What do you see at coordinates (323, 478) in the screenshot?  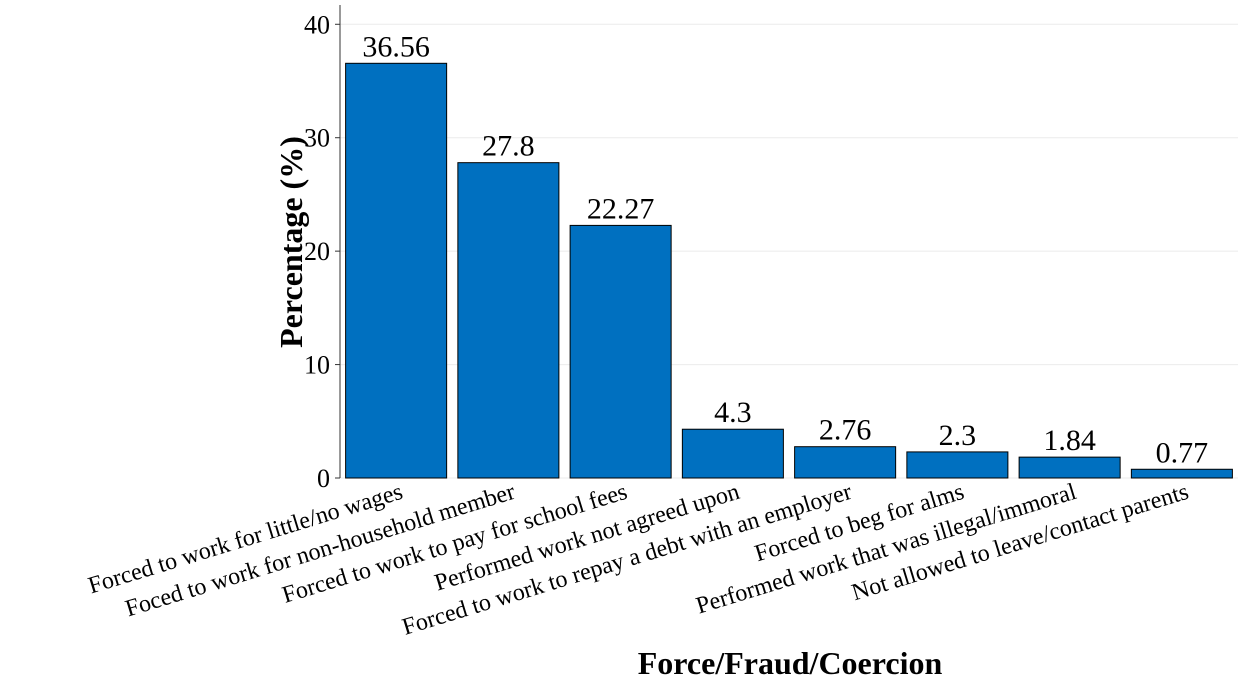 I see `y-tick-label: 0` at bounding box center [323, 478].